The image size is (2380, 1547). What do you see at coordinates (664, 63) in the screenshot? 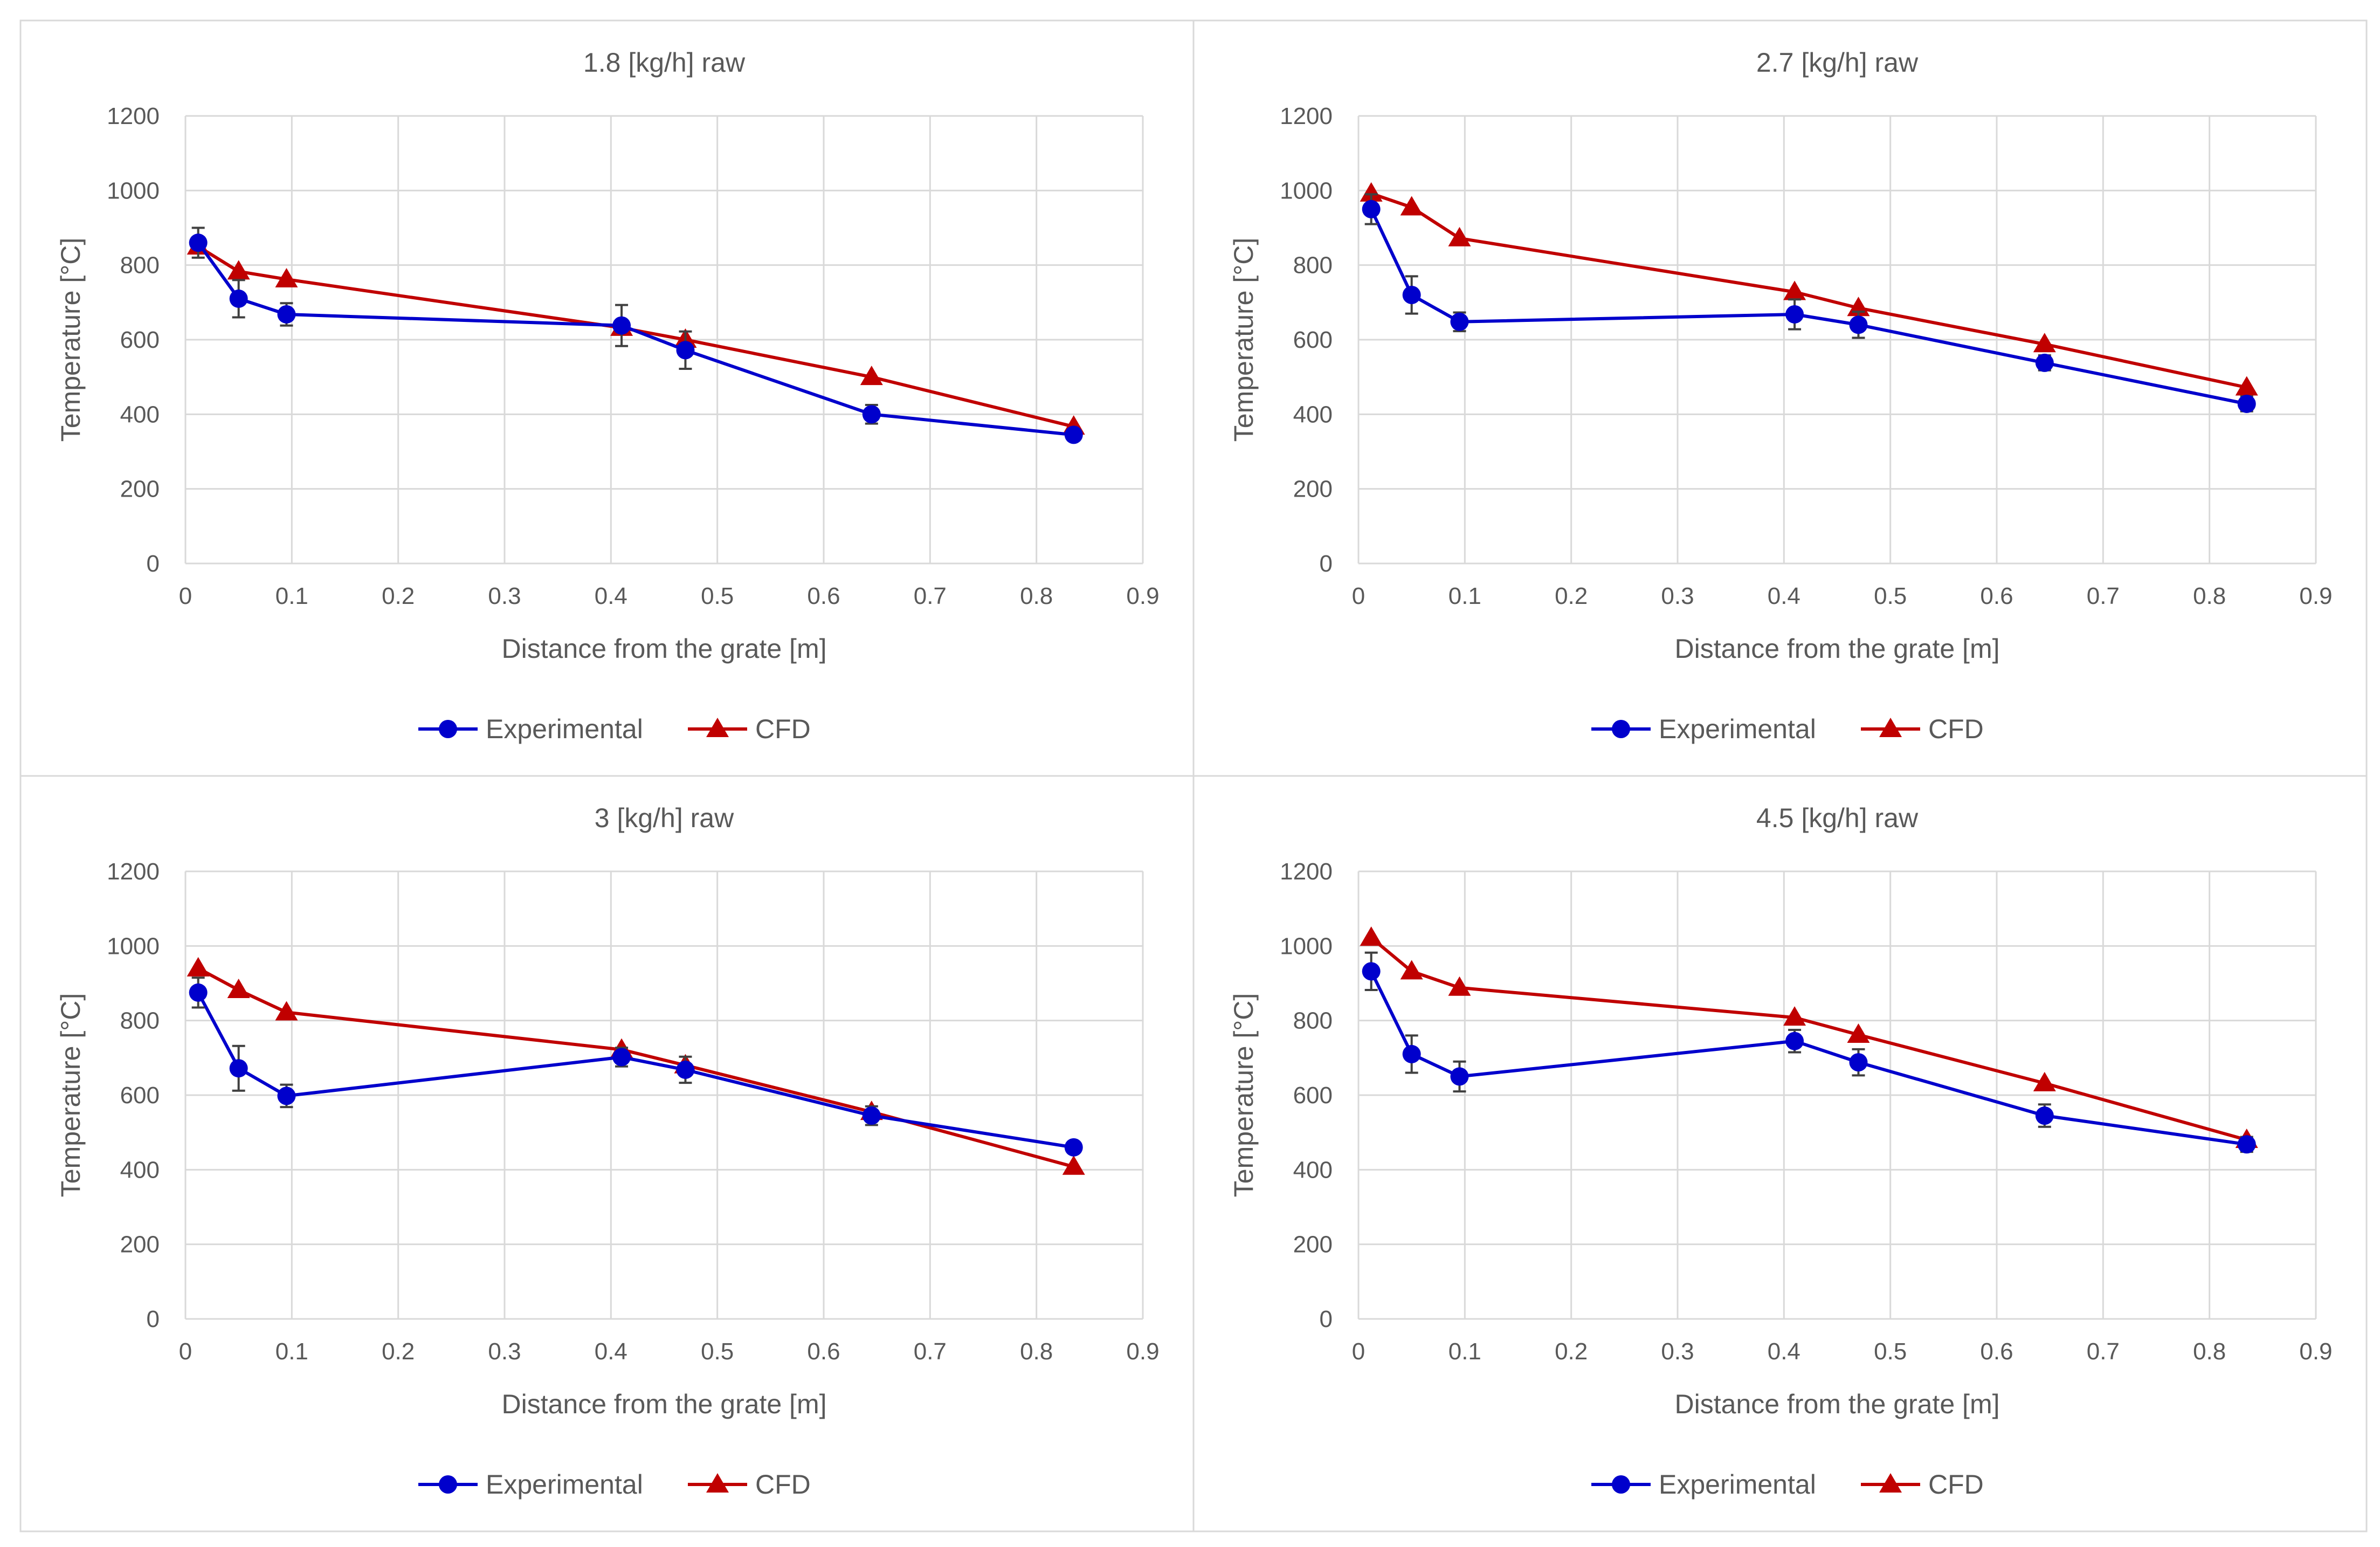
I see `chart-title: 1.8 [kg/h] raw` at bounding box center [664, 63].